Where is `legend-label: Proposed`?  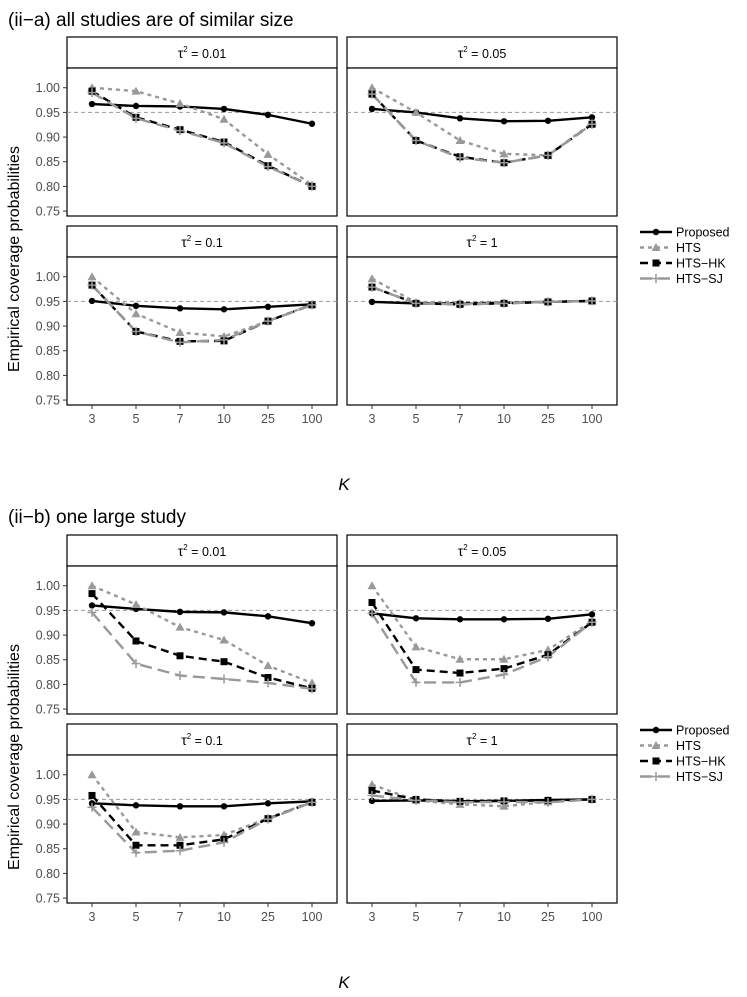
legend-label: Proposed is located at coordinates (703, 731).